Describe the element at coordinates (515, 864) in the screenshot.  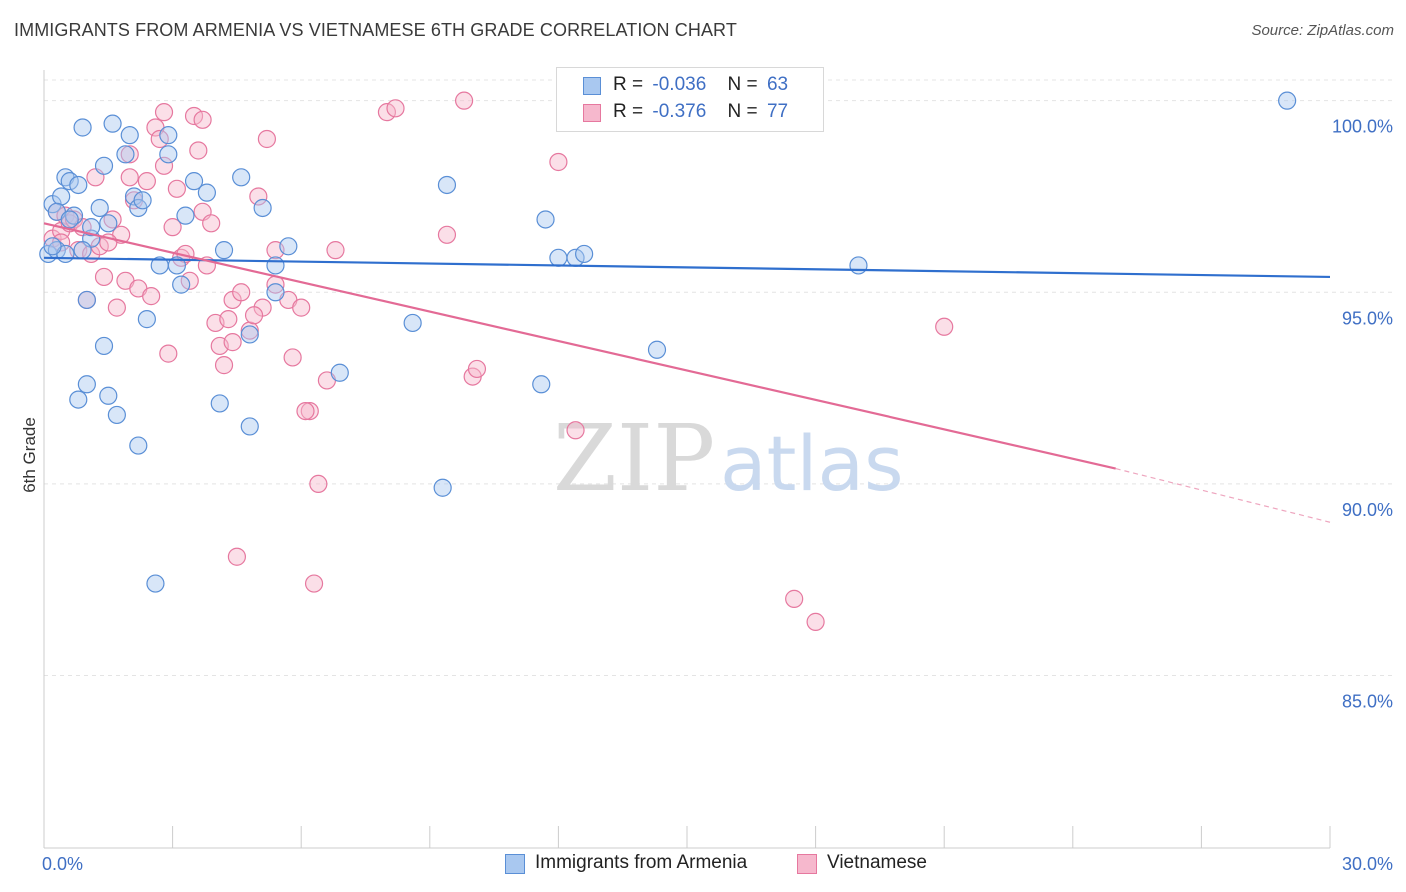
I see `legend-bottom-swatch-armenia` at that location.